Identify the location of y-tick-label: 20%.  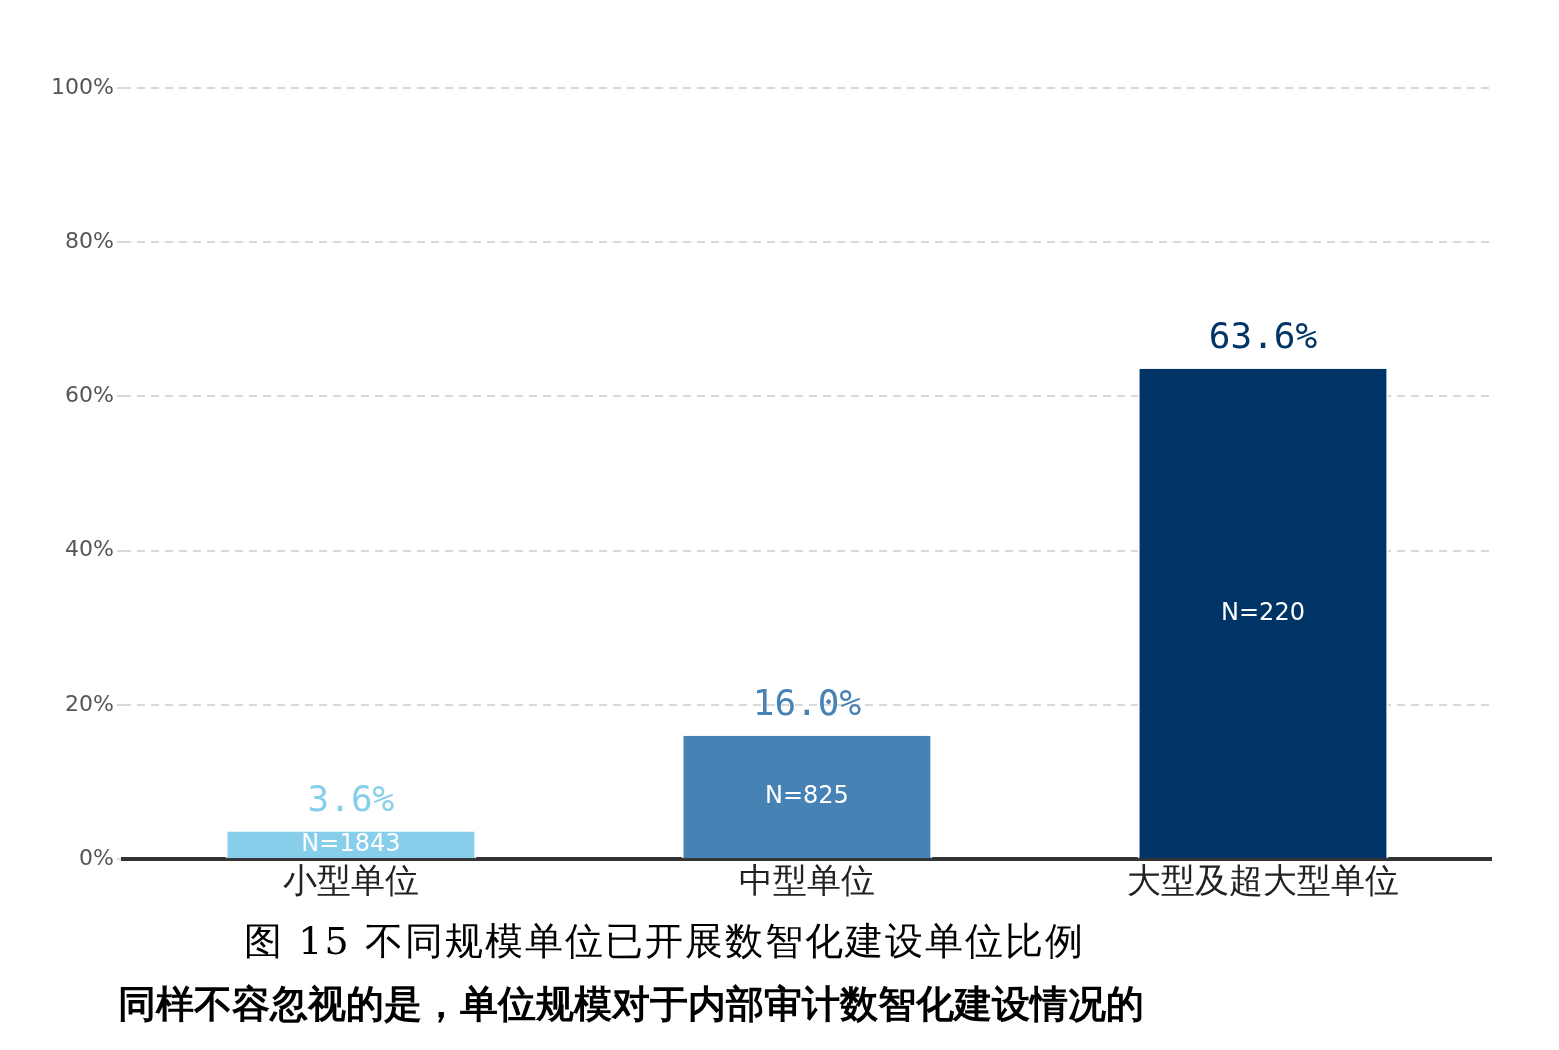
(89, 703).